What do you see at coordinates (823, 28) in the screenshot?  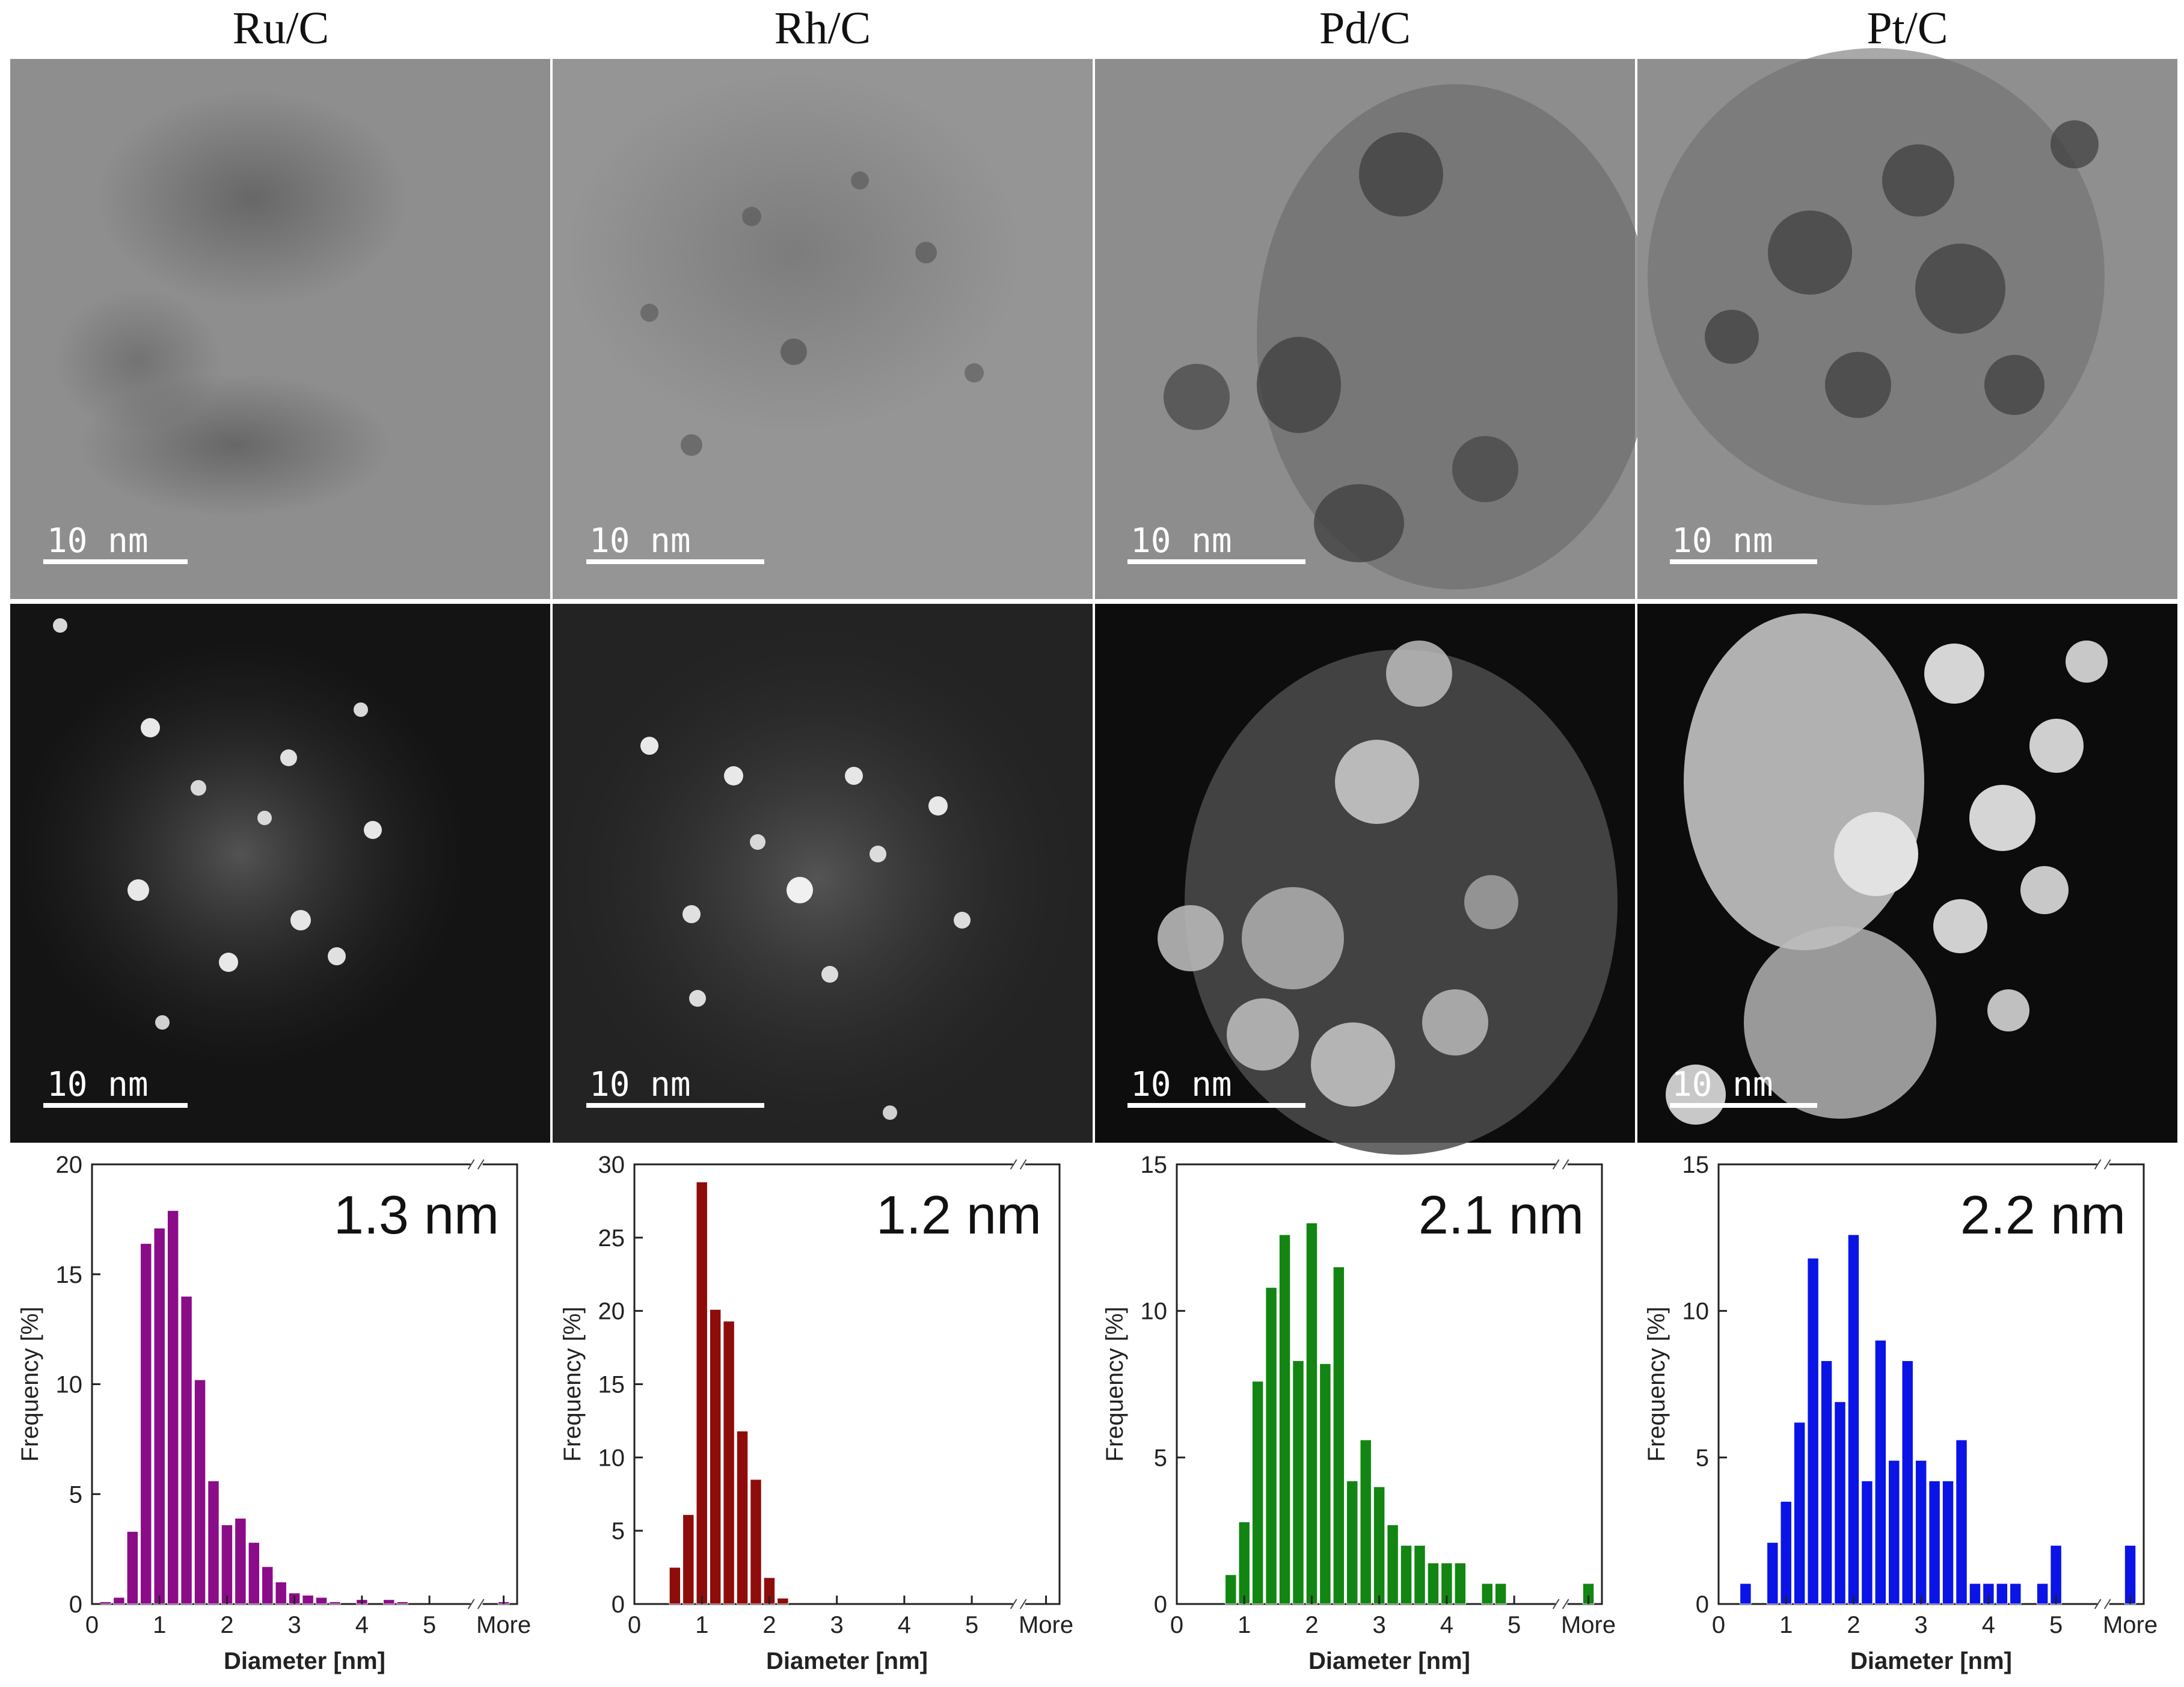 I see `column-title-rh: Rh/C` at bounding box center [823, 28].